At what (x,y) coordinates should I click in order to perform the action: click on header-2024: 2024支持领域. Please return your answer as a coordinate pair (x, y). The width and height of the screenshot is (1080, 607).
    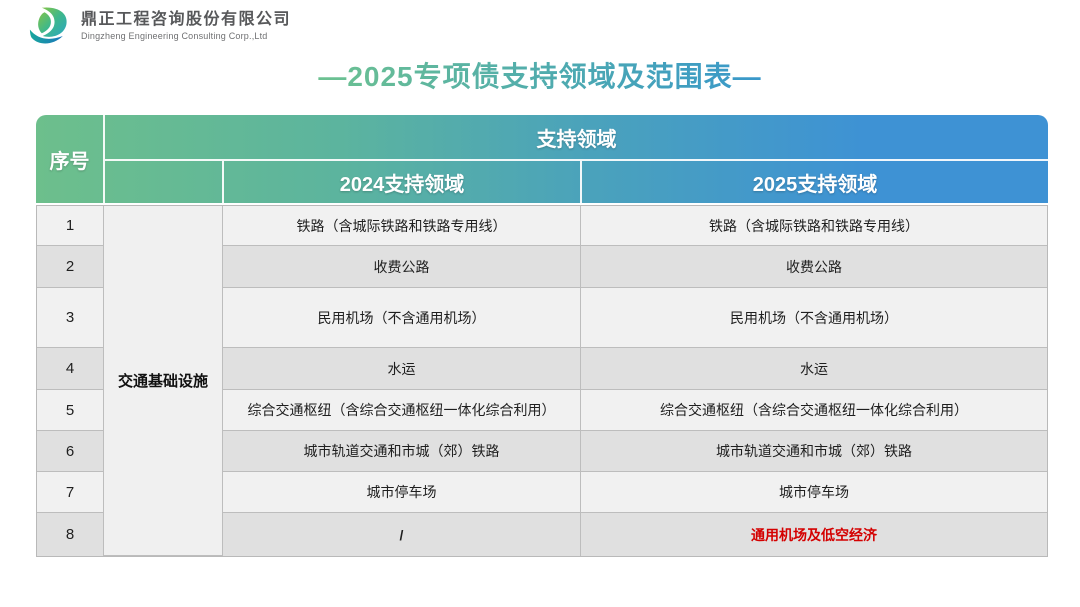
    Looking at the image, I should click on (402, 184).